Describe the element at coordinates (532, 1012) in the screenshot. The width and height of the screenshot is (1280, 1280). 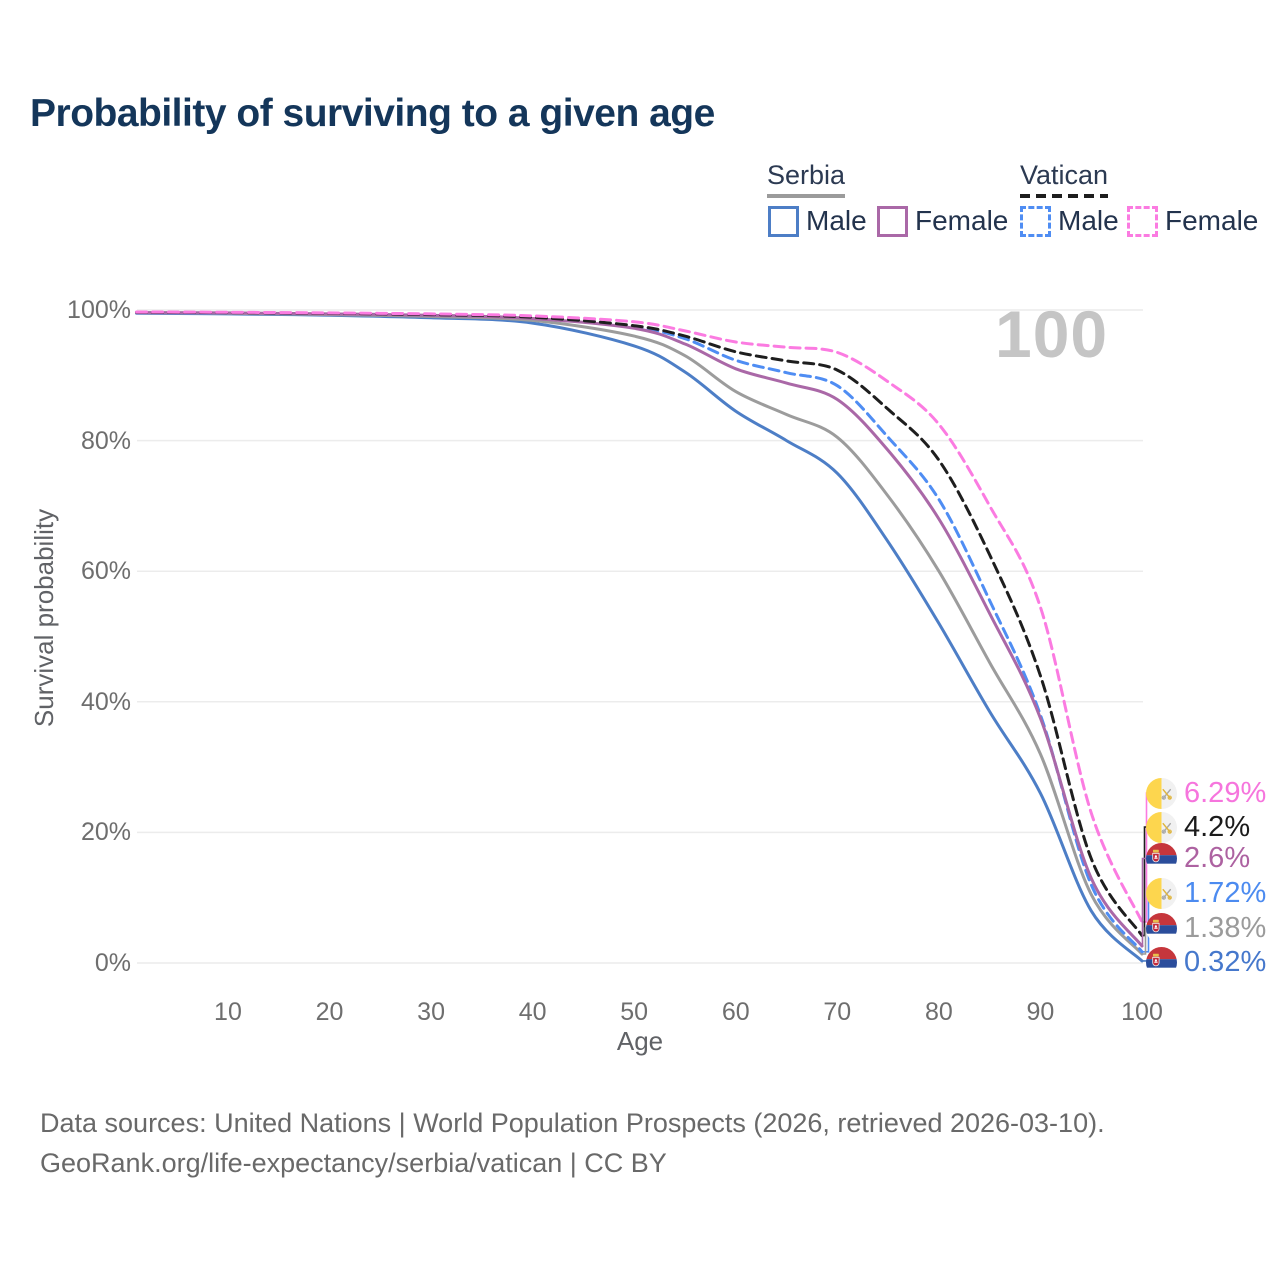
I see `x-tick-label: 40` at that location.